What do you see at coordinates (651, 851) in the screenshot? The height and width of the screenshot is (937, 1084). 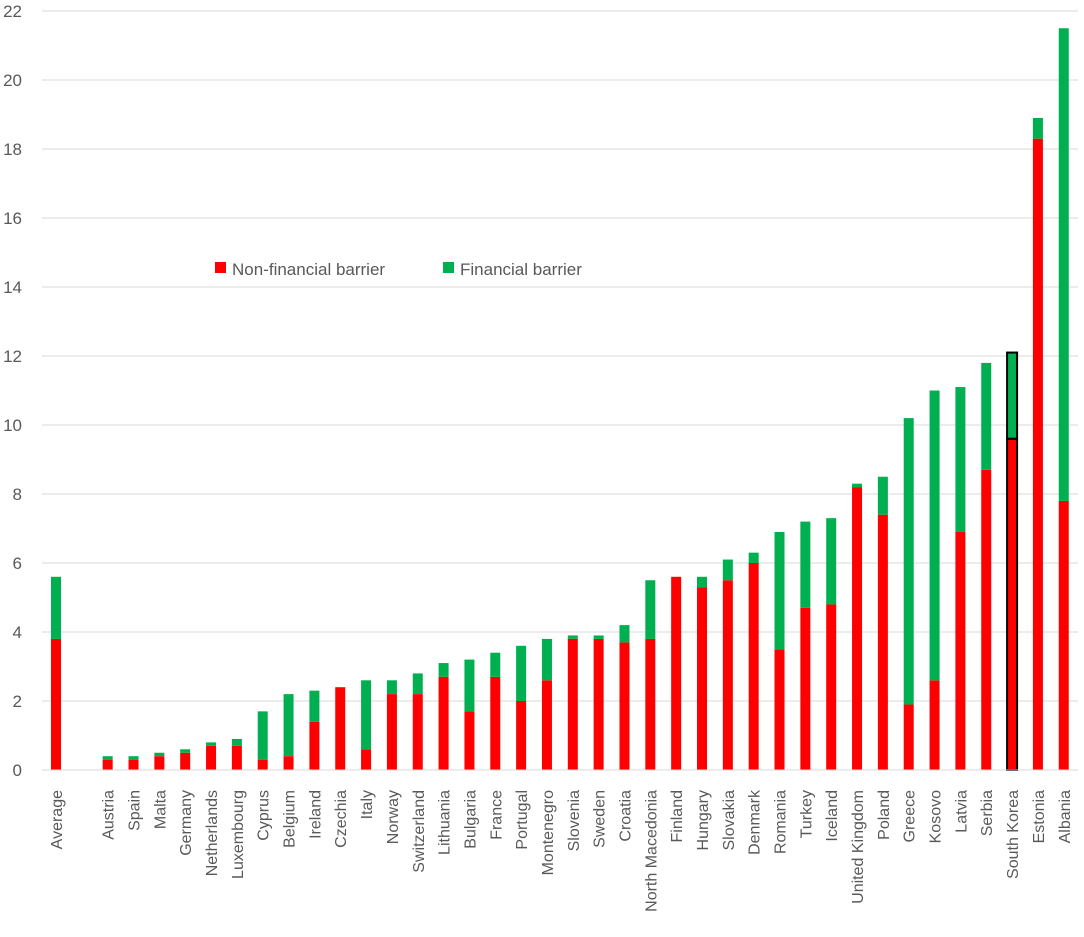 I see `x-tick-label-north-macedonia: North Macedonia` at bounding box center [651, 851].